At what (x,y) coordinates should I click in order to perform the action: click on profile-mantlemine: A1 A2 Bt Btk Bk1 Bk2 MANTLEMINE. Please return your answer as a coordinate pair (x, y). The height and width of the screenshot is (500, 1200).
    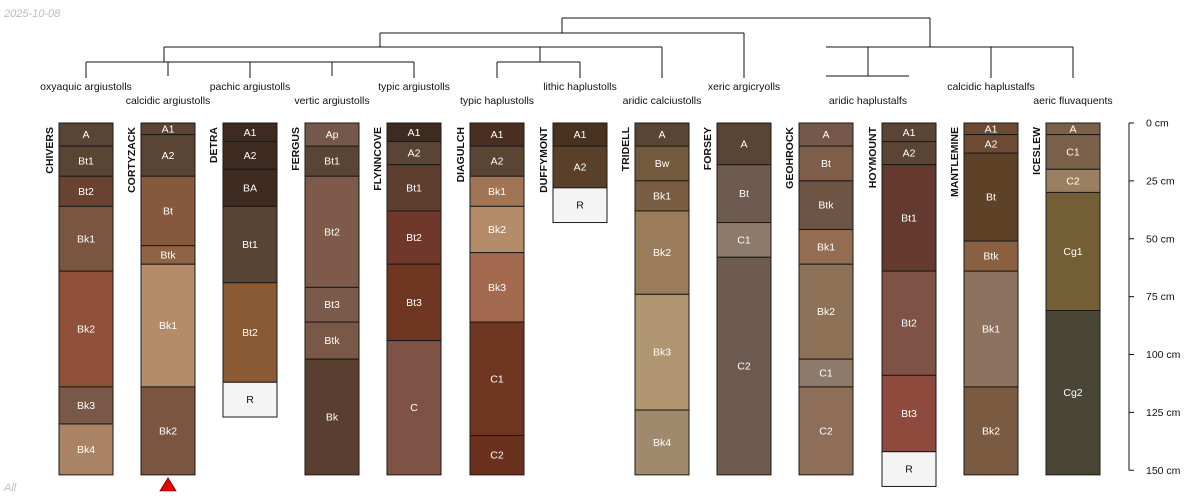
    Looking at the image, I should click on (984, 299).